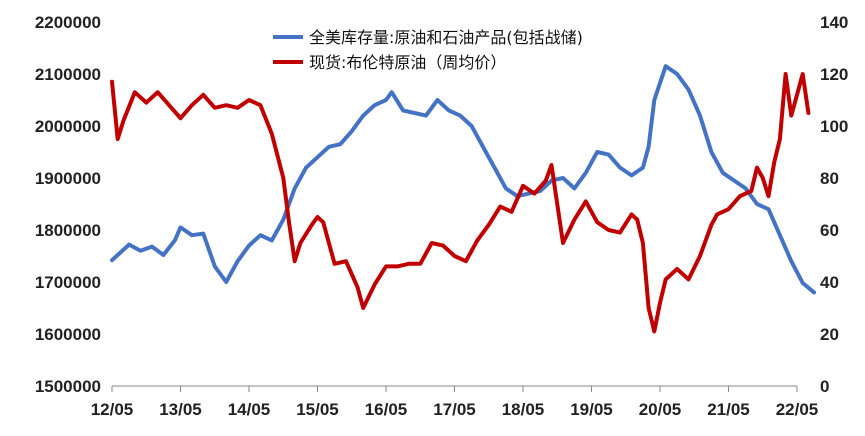  What do you see at coordinates (68, 126) in the screenshot?
I see `left-tick-label: 2000000` at bounding box center [68, 126].